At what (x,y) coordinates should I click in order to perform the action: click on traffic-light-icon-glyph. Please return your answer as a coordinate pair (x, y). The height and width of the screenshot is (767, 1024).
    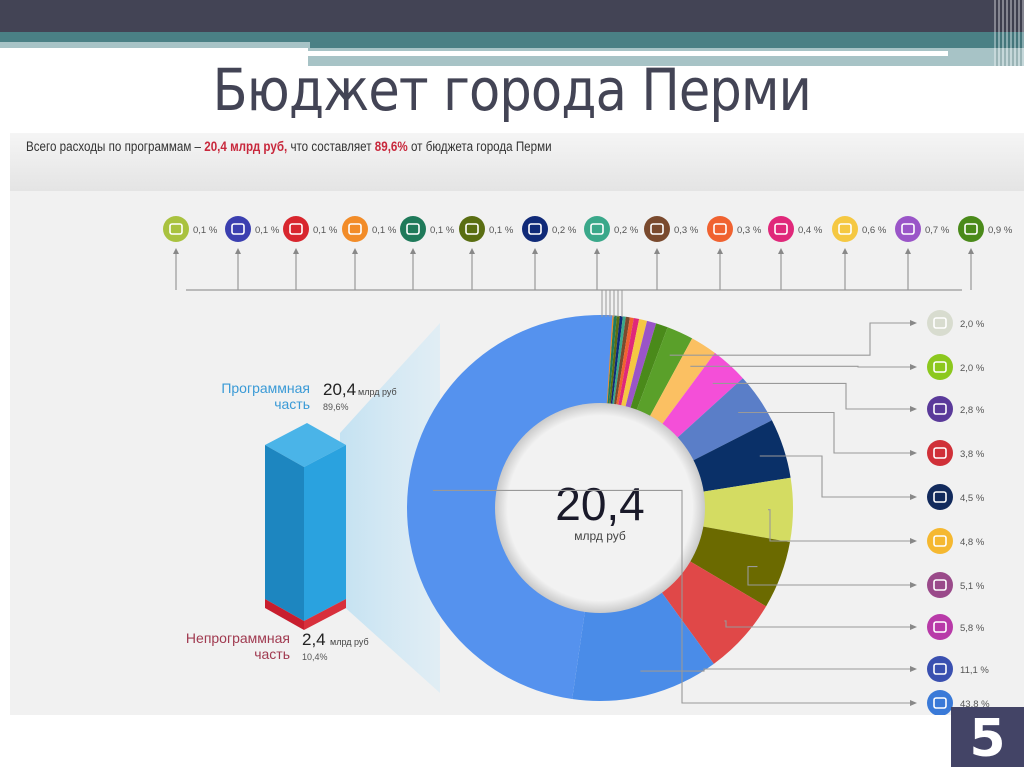
    Looking at the image, I should click on (940, 627).